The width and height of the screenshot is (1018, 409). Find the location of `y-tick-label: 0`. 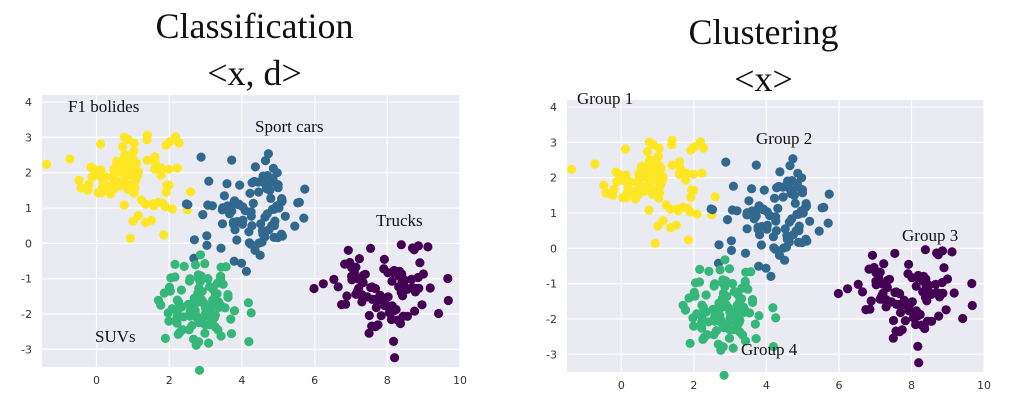

y-tick-label: 0 is located at coordinates (553, 248).